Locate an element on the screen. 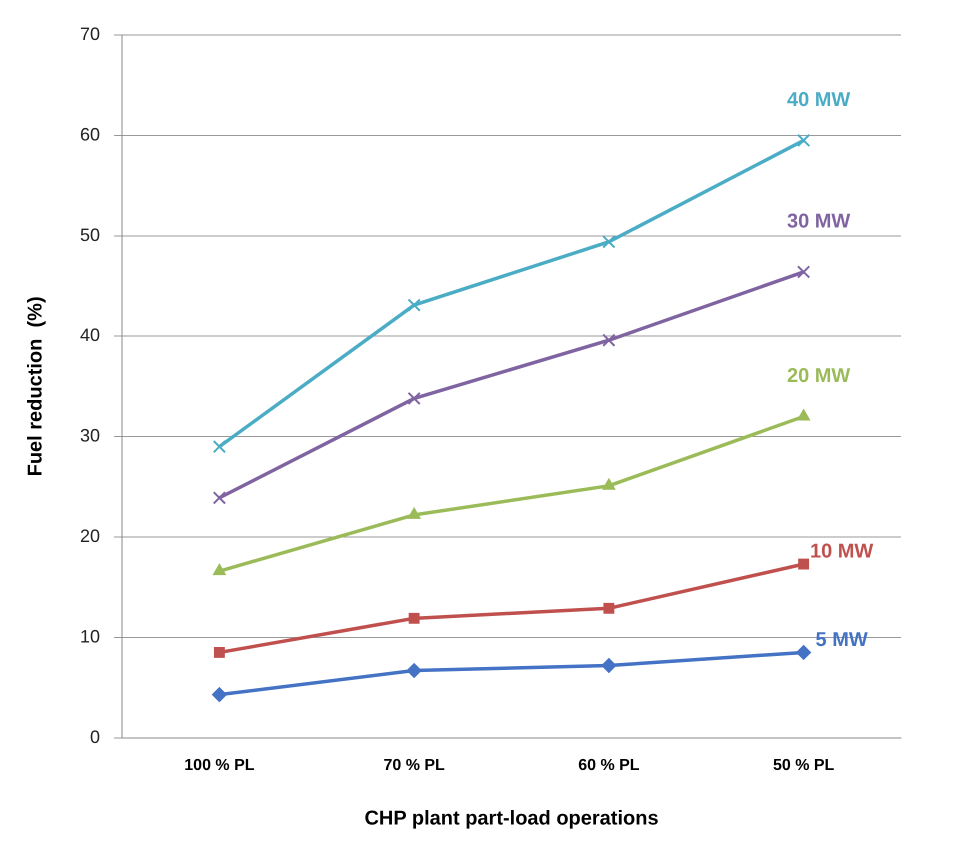 This screenshot has width=976, height=845. series-label: 30 MW is located at coordinates (818, 221).